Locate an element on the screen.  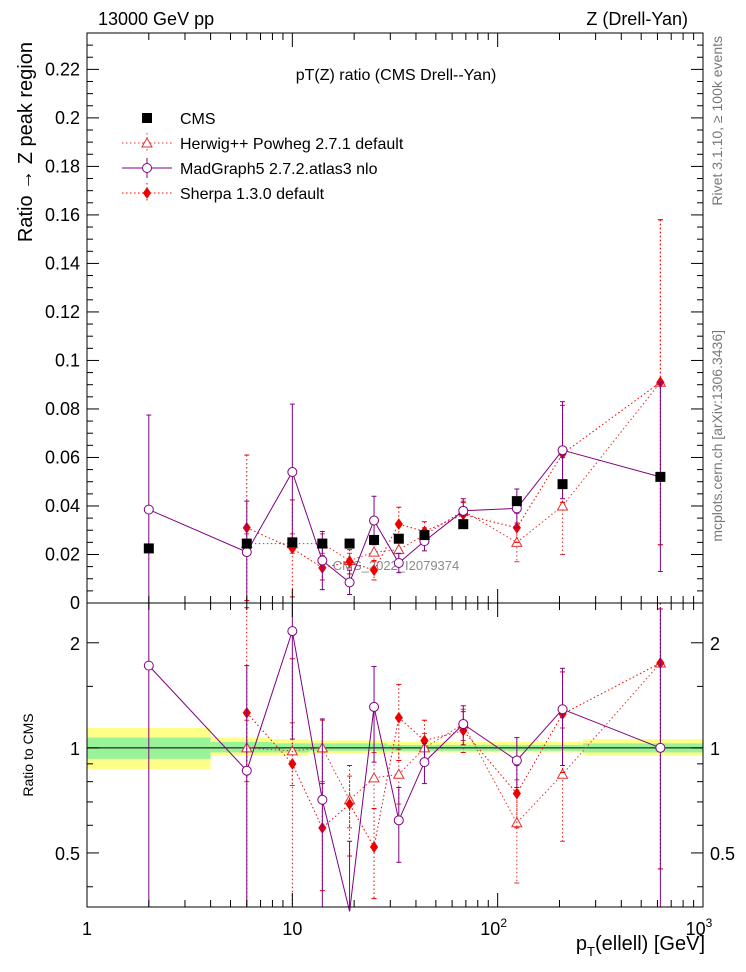
header-right: Z (Drell-Yan) is located at coordinates (637, 19).